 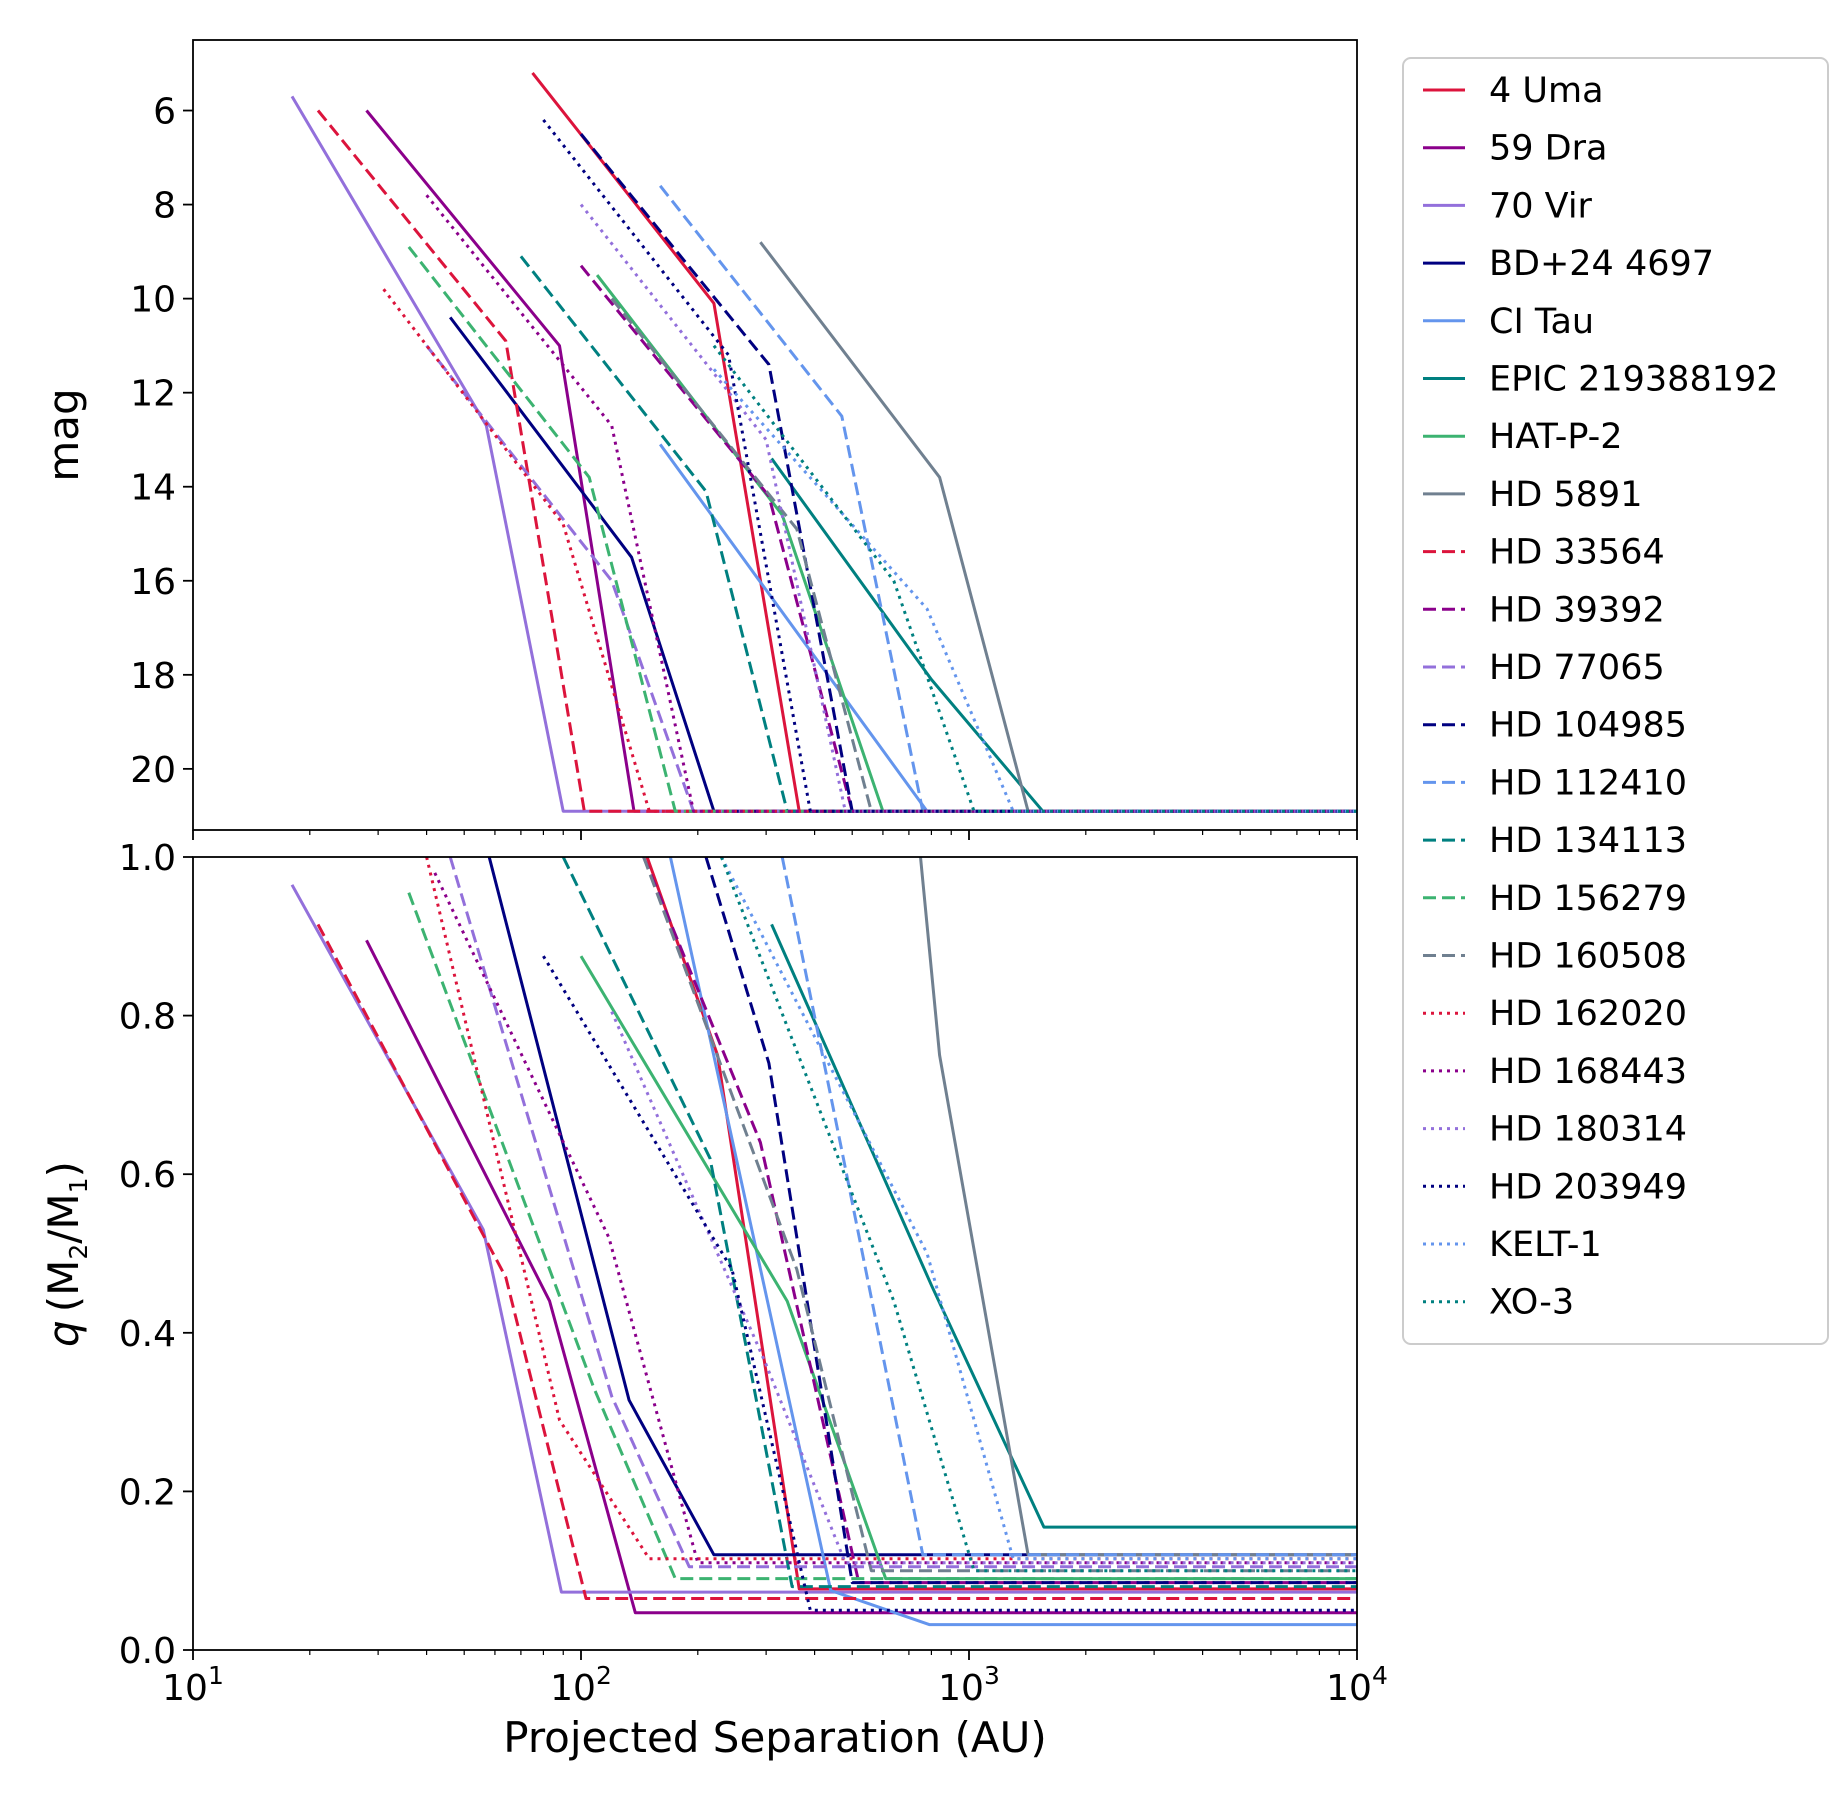 What do you see at coordinates (1508, 206) in the screenshot?
I see `legend-entry-2: 70 Vir` at bounding box center [1508, 206].